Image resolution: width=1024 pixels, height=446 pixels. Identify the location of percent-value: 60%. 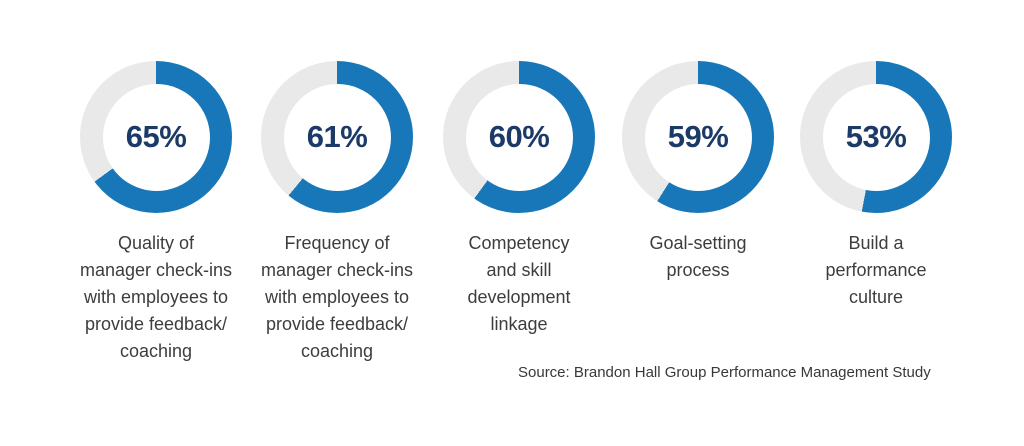
(519, 136).